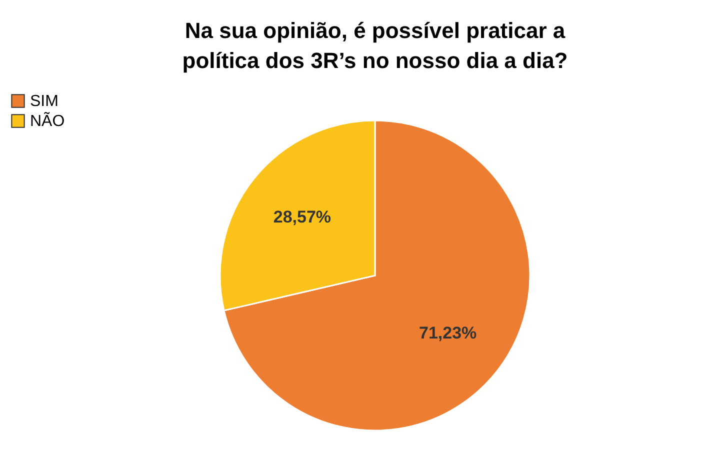  Describe the element at coordinates (447, 332) in the screenshot. I see `data-label: 71,23%` at that location.